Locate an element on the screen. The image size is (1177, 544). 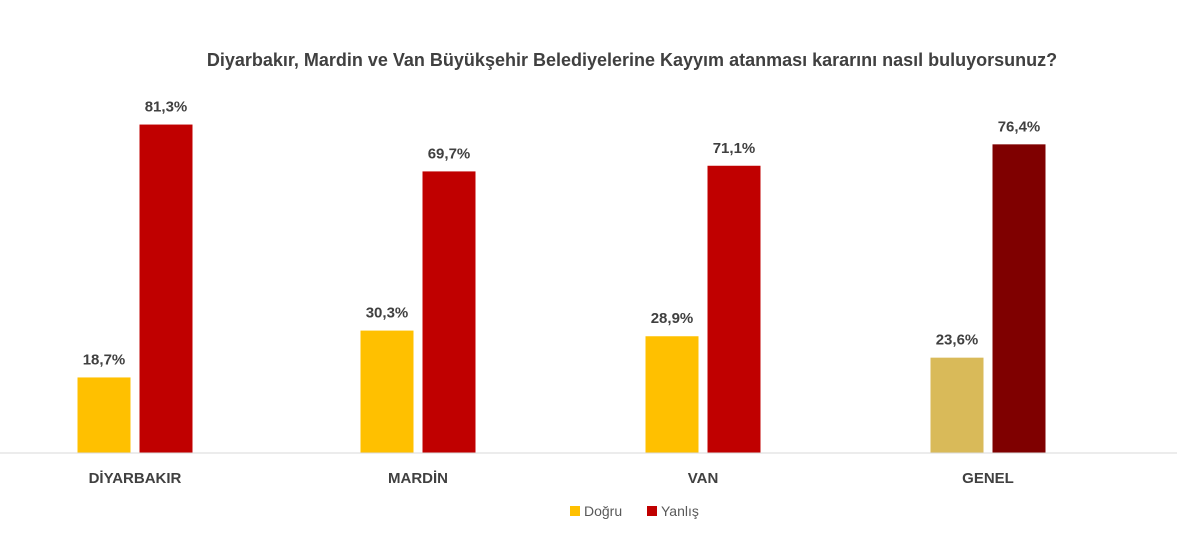
legend-label: Yanlış is located at coordinates (680, 511).